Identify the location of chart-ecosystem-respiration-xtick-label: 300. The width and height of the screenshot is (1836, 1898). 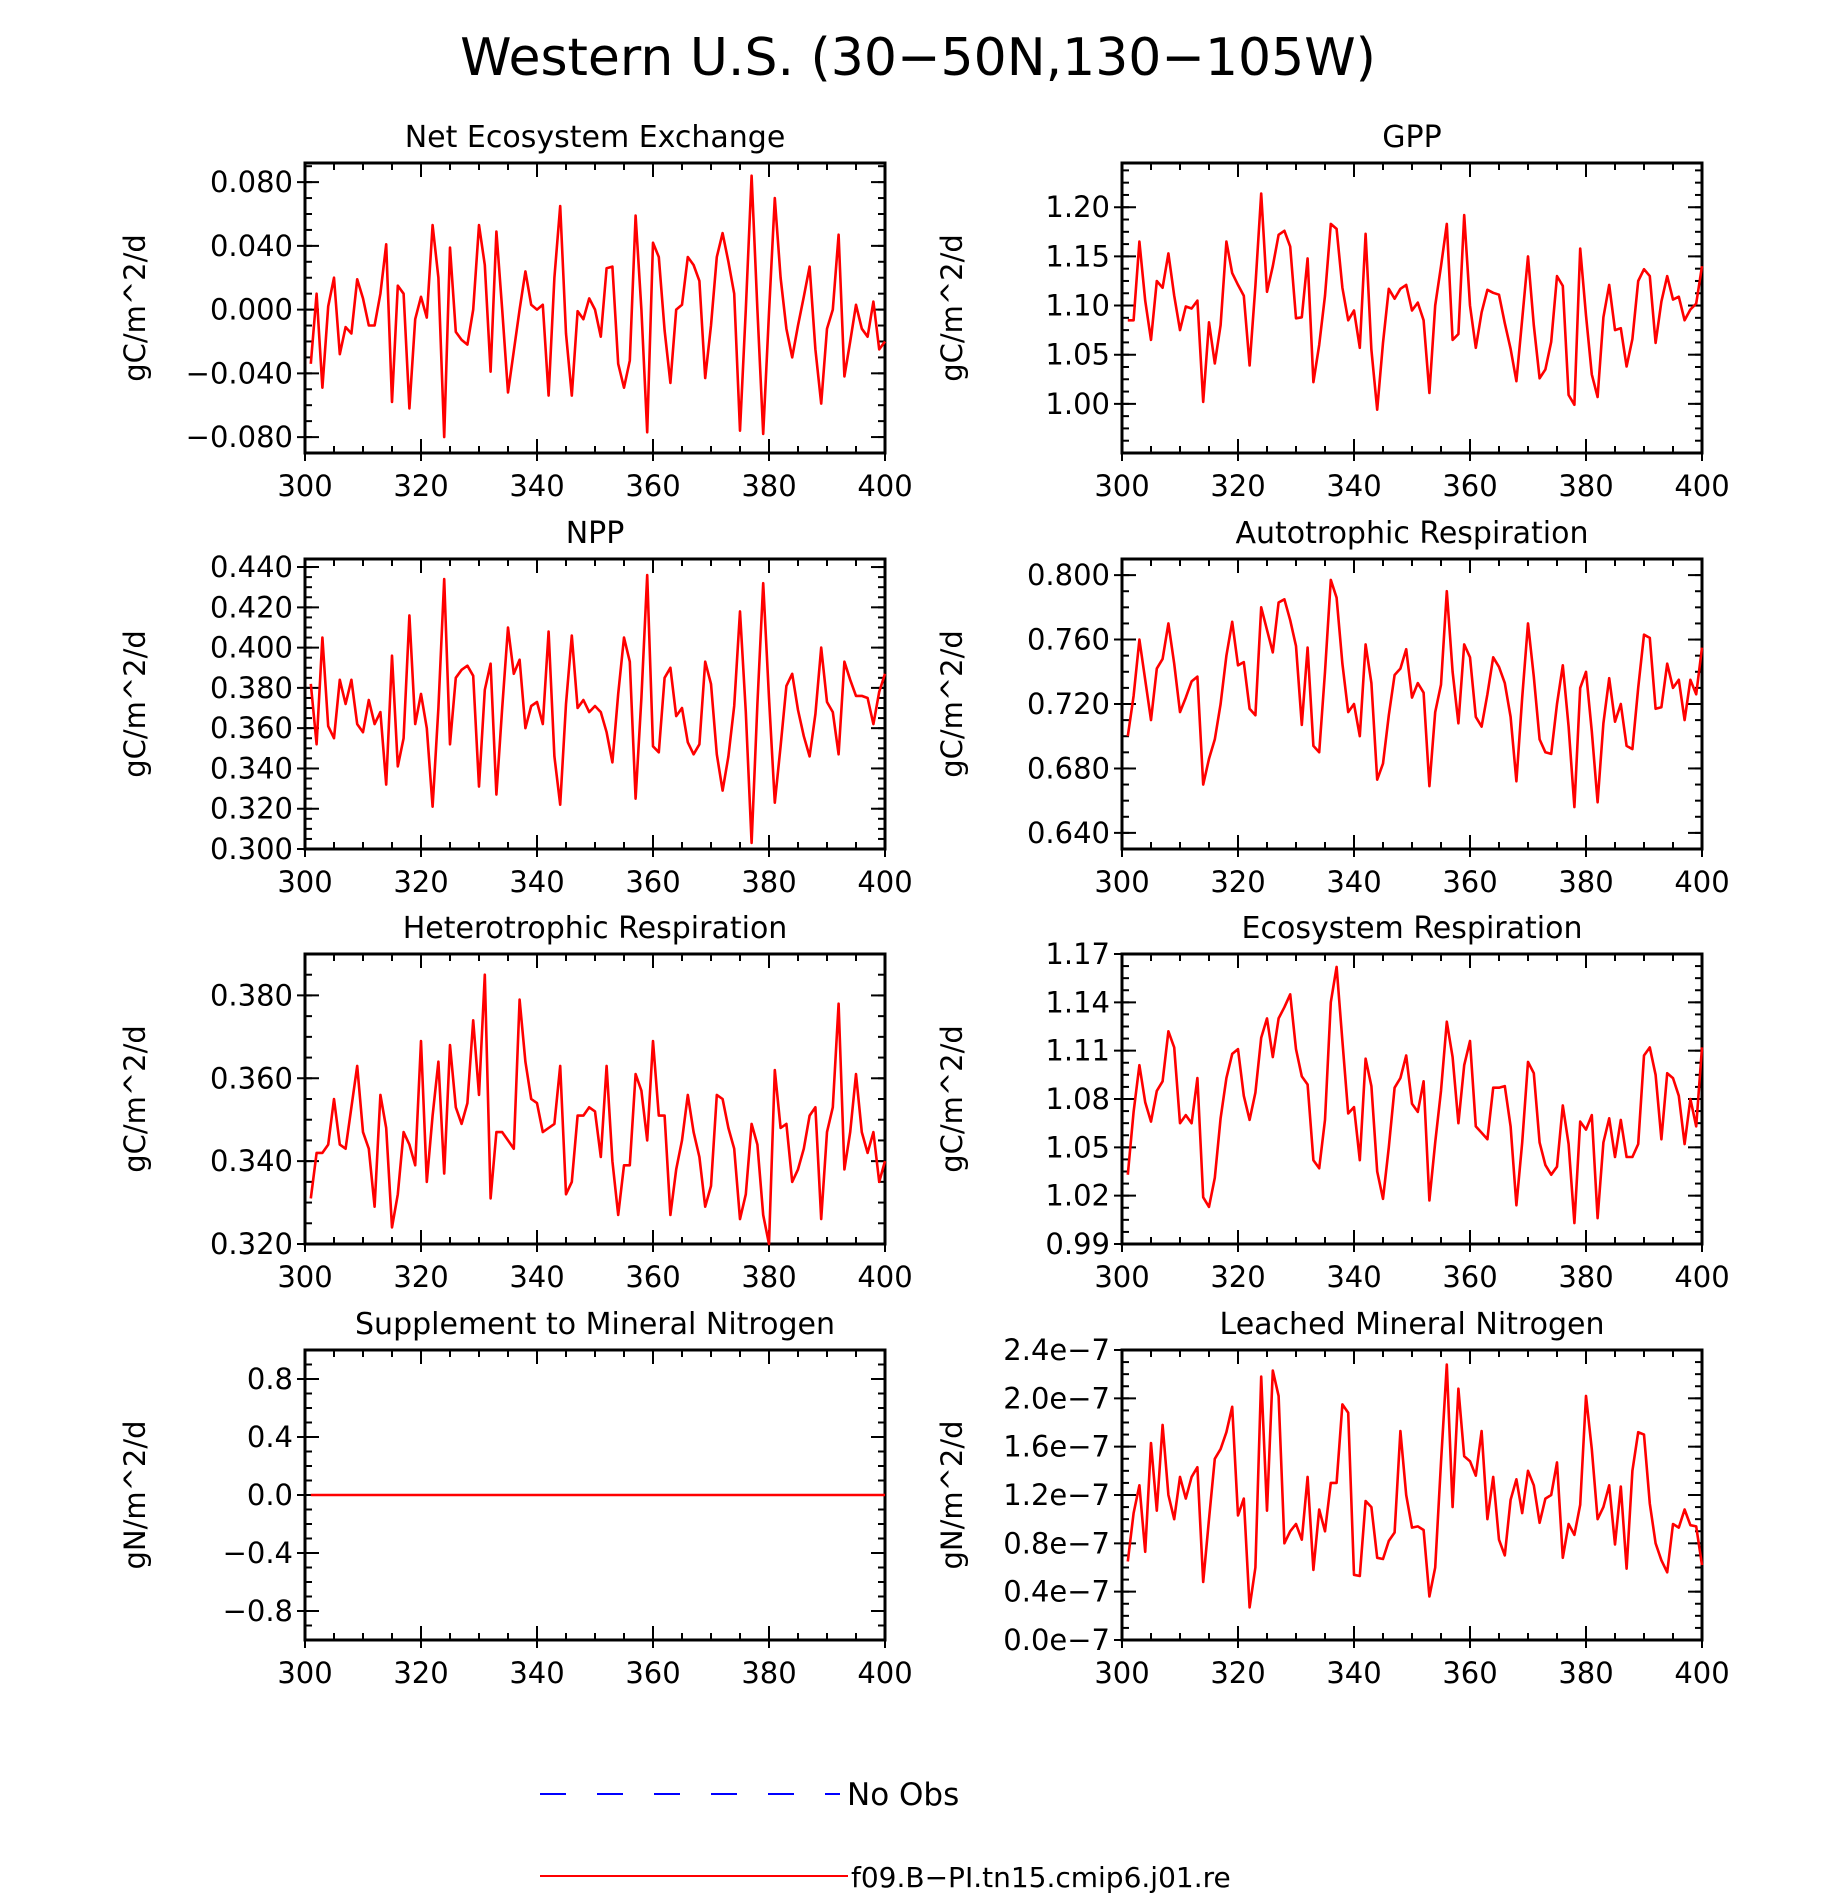
(1121, 1277).